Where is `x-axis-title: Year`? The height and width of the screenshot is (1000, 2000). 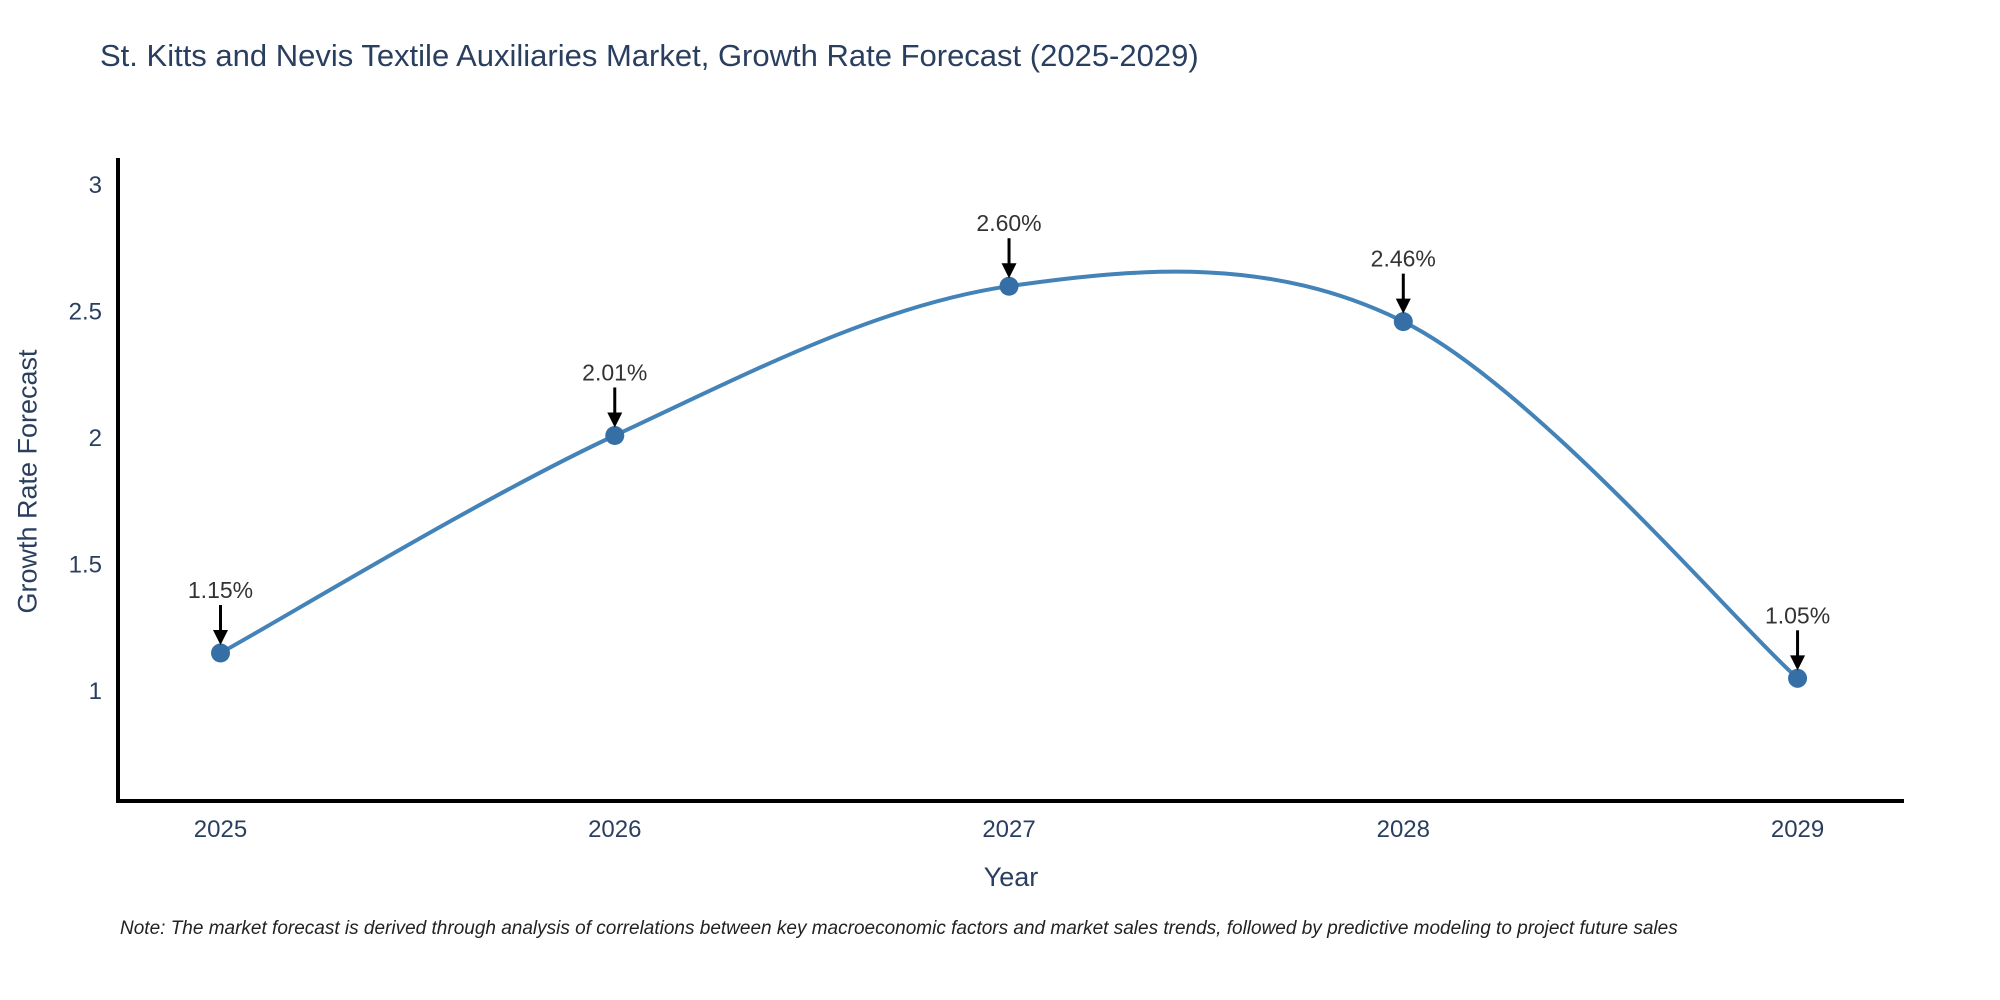
x-axis-title: Year is located at coordinates (1011, 877).